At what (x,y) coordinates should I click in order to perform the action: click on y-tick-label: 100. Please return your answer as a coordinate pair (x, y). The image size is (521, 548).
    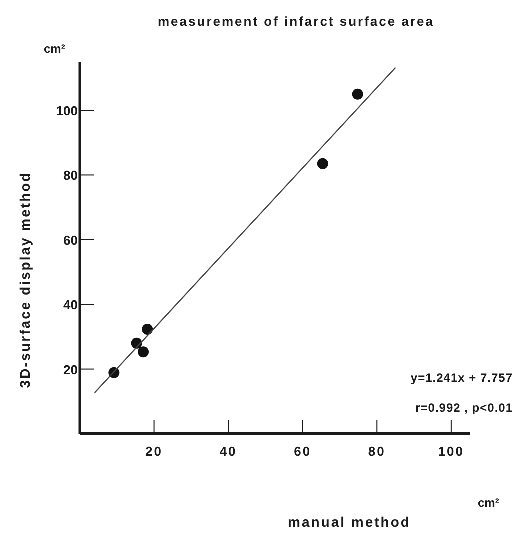
    Looking at the image, I should click on (67, 111).